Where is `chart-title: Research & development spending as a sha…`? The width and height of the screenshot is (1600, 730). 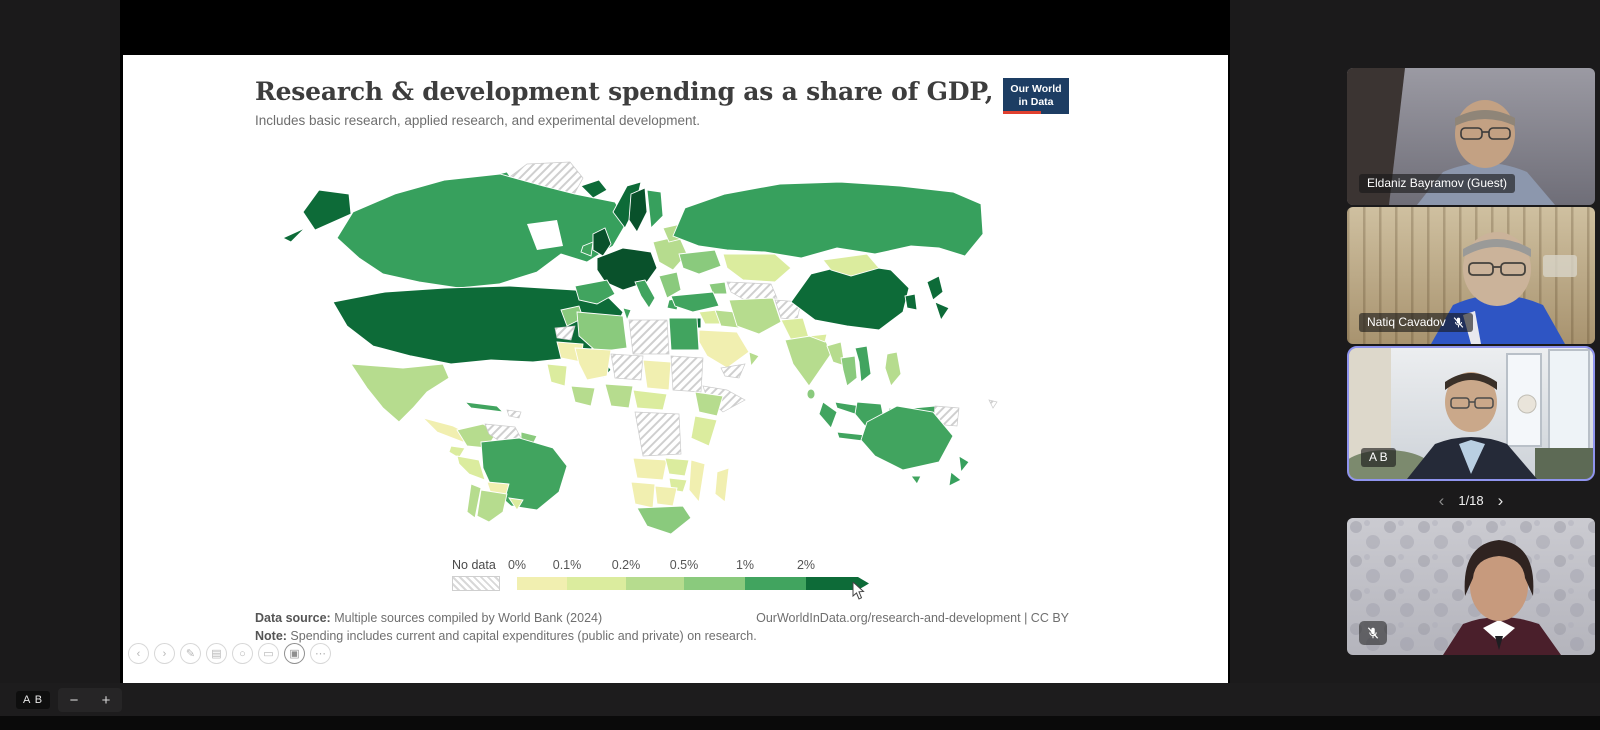 chart-title: Research & development spending as a sha… is located at coordinates (663, 91).